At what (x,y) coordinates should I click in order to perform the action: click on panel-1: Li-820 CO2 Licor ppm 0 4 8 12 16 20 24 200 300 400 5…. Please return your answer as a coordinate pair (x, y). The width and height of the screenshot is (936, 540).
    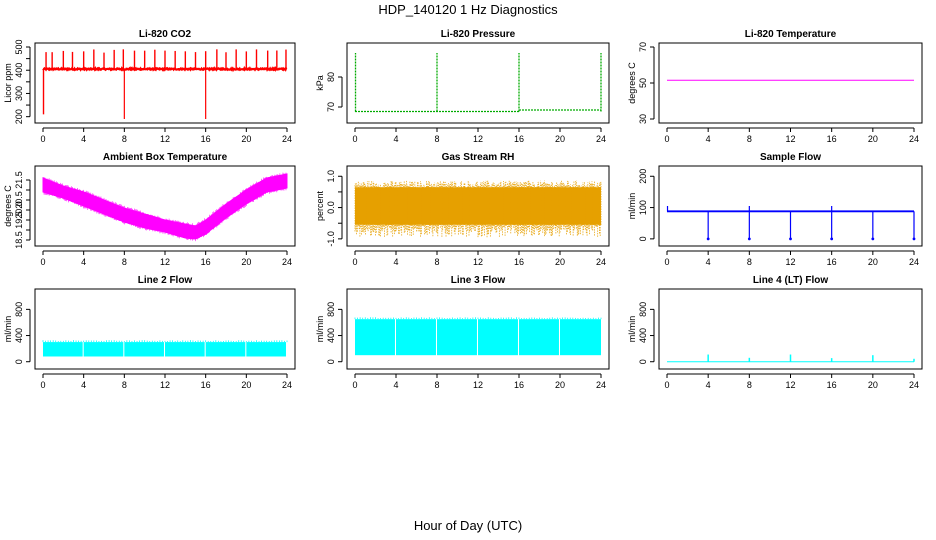
    Looking at the image, I should click on (149, 86).